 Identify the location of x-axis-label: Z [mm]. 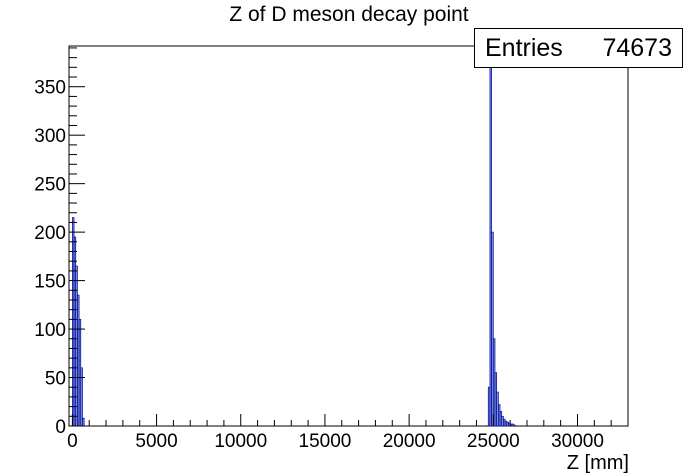
(597, 463).